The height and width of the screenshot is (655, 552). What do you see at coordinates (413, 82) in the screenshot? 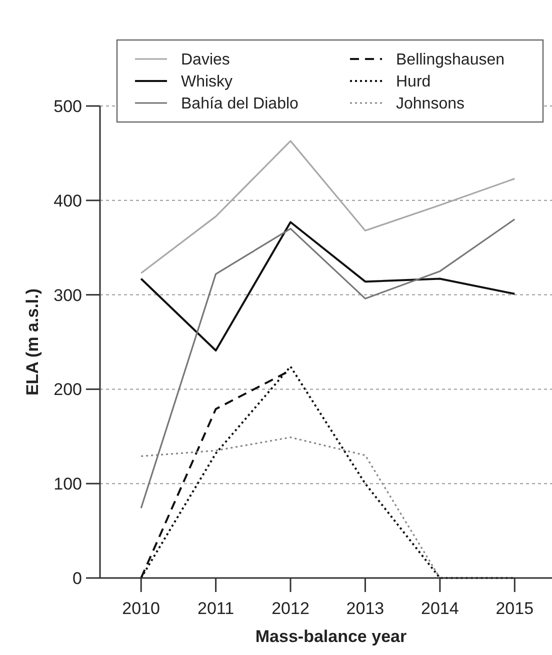
I see `legend-label: Hurd` at bounding box center [413, 82].